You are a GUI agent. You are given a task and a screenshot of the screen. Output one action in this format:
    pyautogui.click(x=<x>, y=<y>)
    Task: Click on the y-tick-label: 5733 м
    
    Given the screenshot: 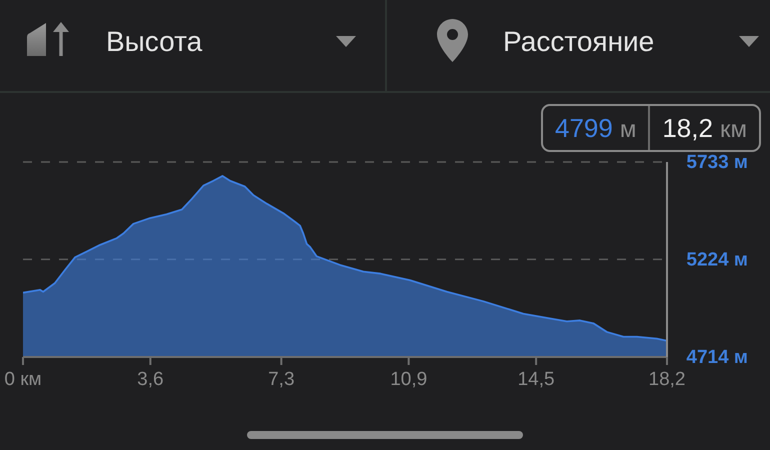 What is the action you would take?
    pyautogui.click(x=717, y=162)
    